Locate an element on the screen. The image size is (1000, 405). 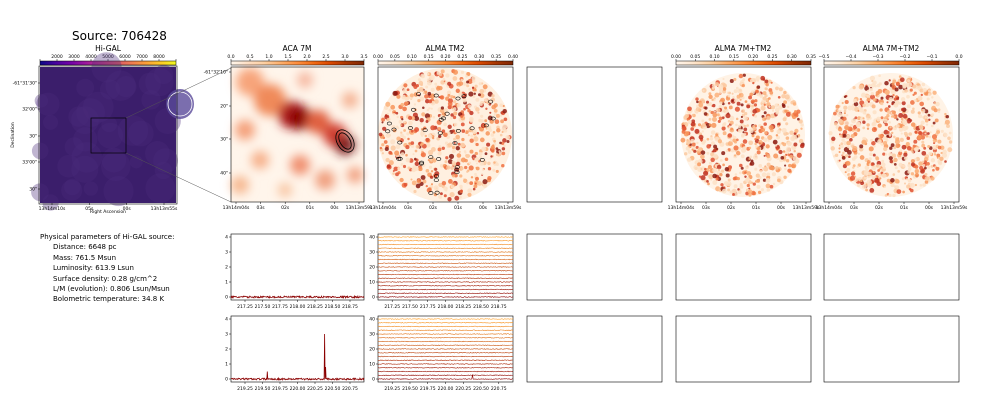
almatm2-colorbar-tick-label: 0.00 is located at coordinates (378, 57).